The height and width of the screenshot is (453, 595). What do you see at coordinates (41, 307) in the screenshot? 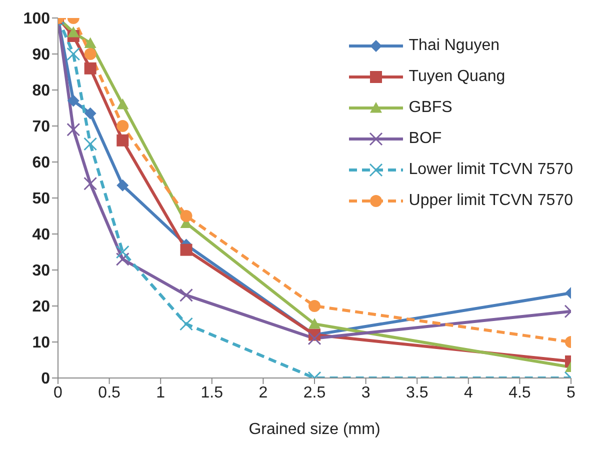
I see `y-tick-label: 20` at bounding box center [41, 307].